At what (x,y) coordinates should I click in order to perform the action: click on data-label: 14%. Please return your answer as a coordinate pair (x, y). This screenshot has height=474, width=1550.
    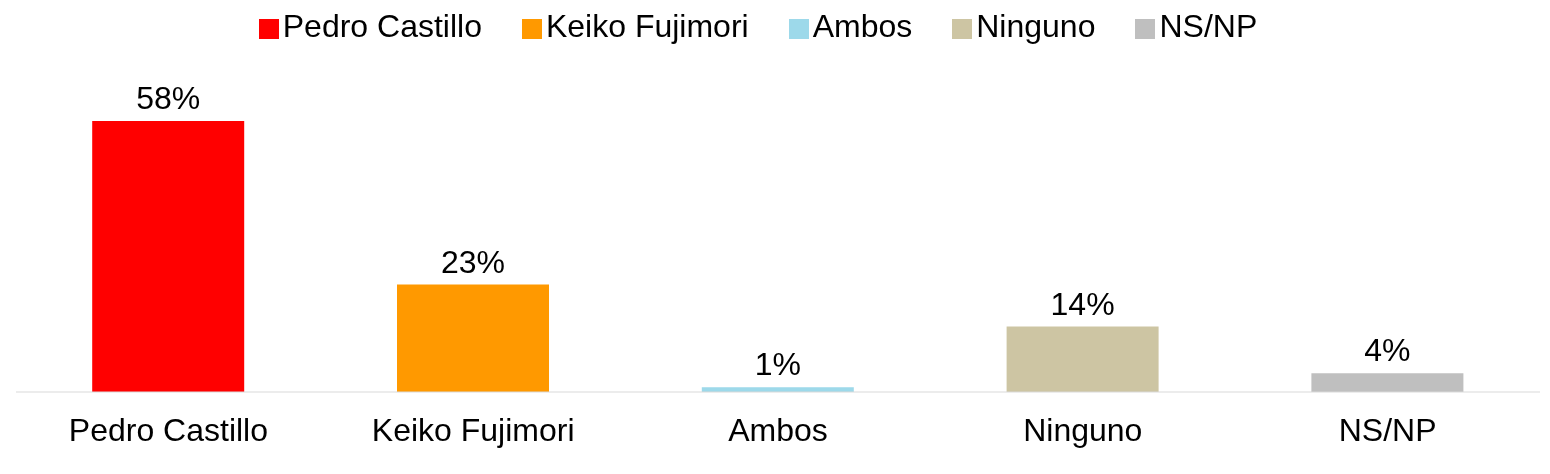
    Looking at the image, I should click on (1082, 303).